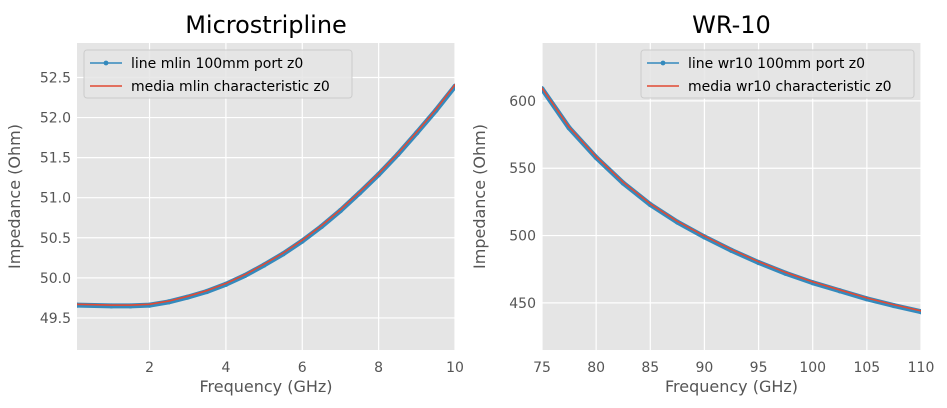  I want to click on y-tick-label: 50.5, so click(55, 239).